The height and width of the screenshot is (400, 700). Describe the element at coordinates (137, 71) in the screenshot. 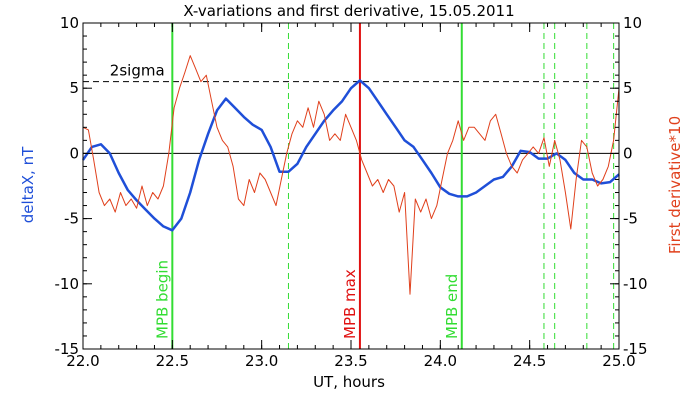

I see `threshold-label: 2sigma` at that location.